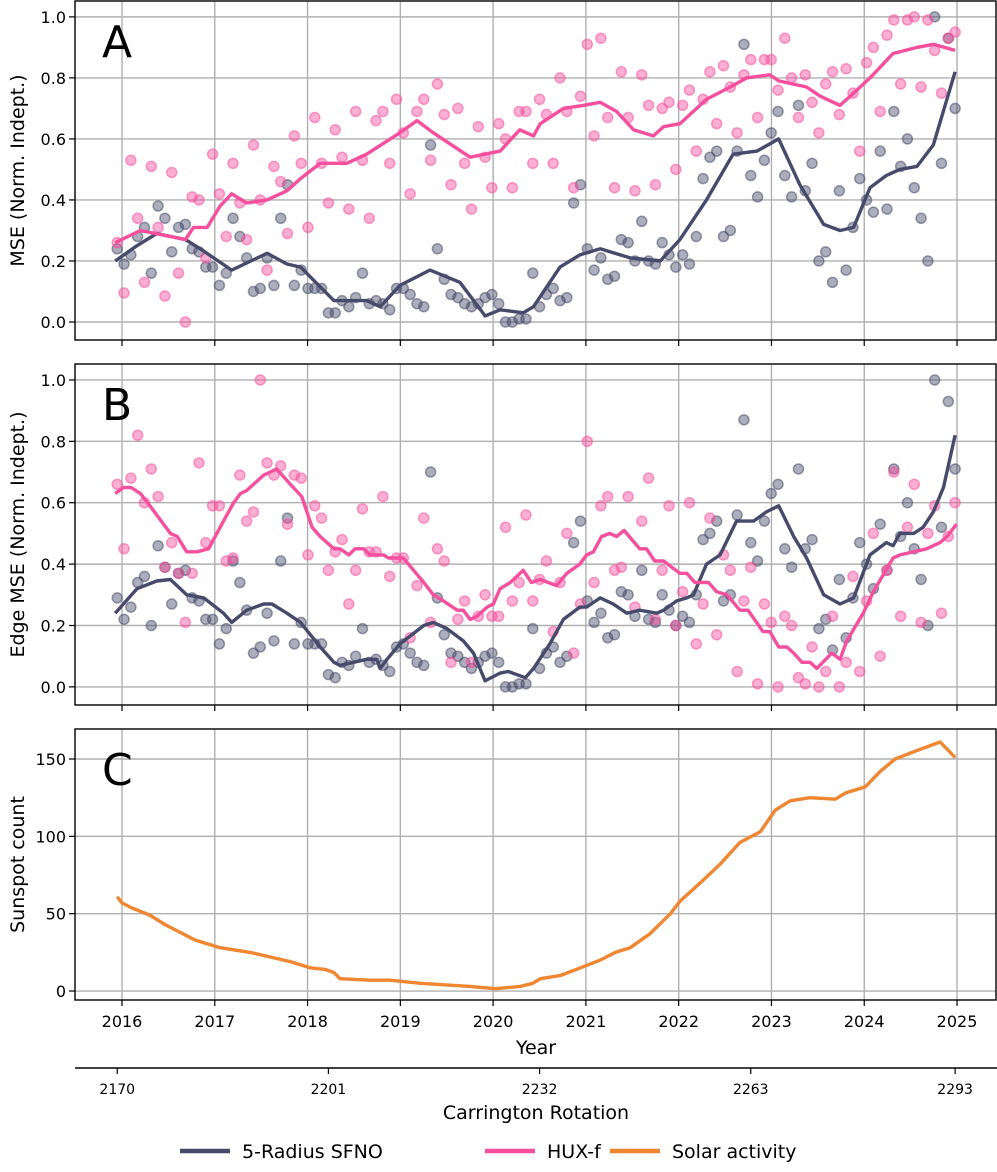 The width and height of the screenshot is (997, 1172). Describe the element at coordinates (493, 1021) in the screenshot. I see `year-tick-label: 2020` at that location.